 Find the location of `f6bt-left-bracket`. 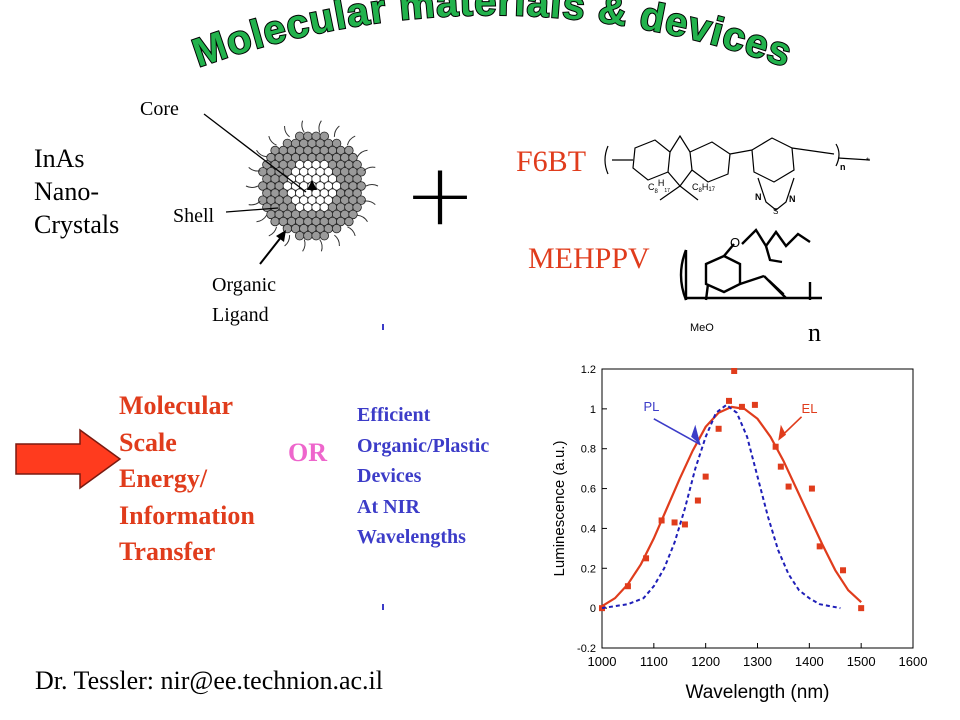

f6bt-left-bracket is located at coordinates (606, 160).